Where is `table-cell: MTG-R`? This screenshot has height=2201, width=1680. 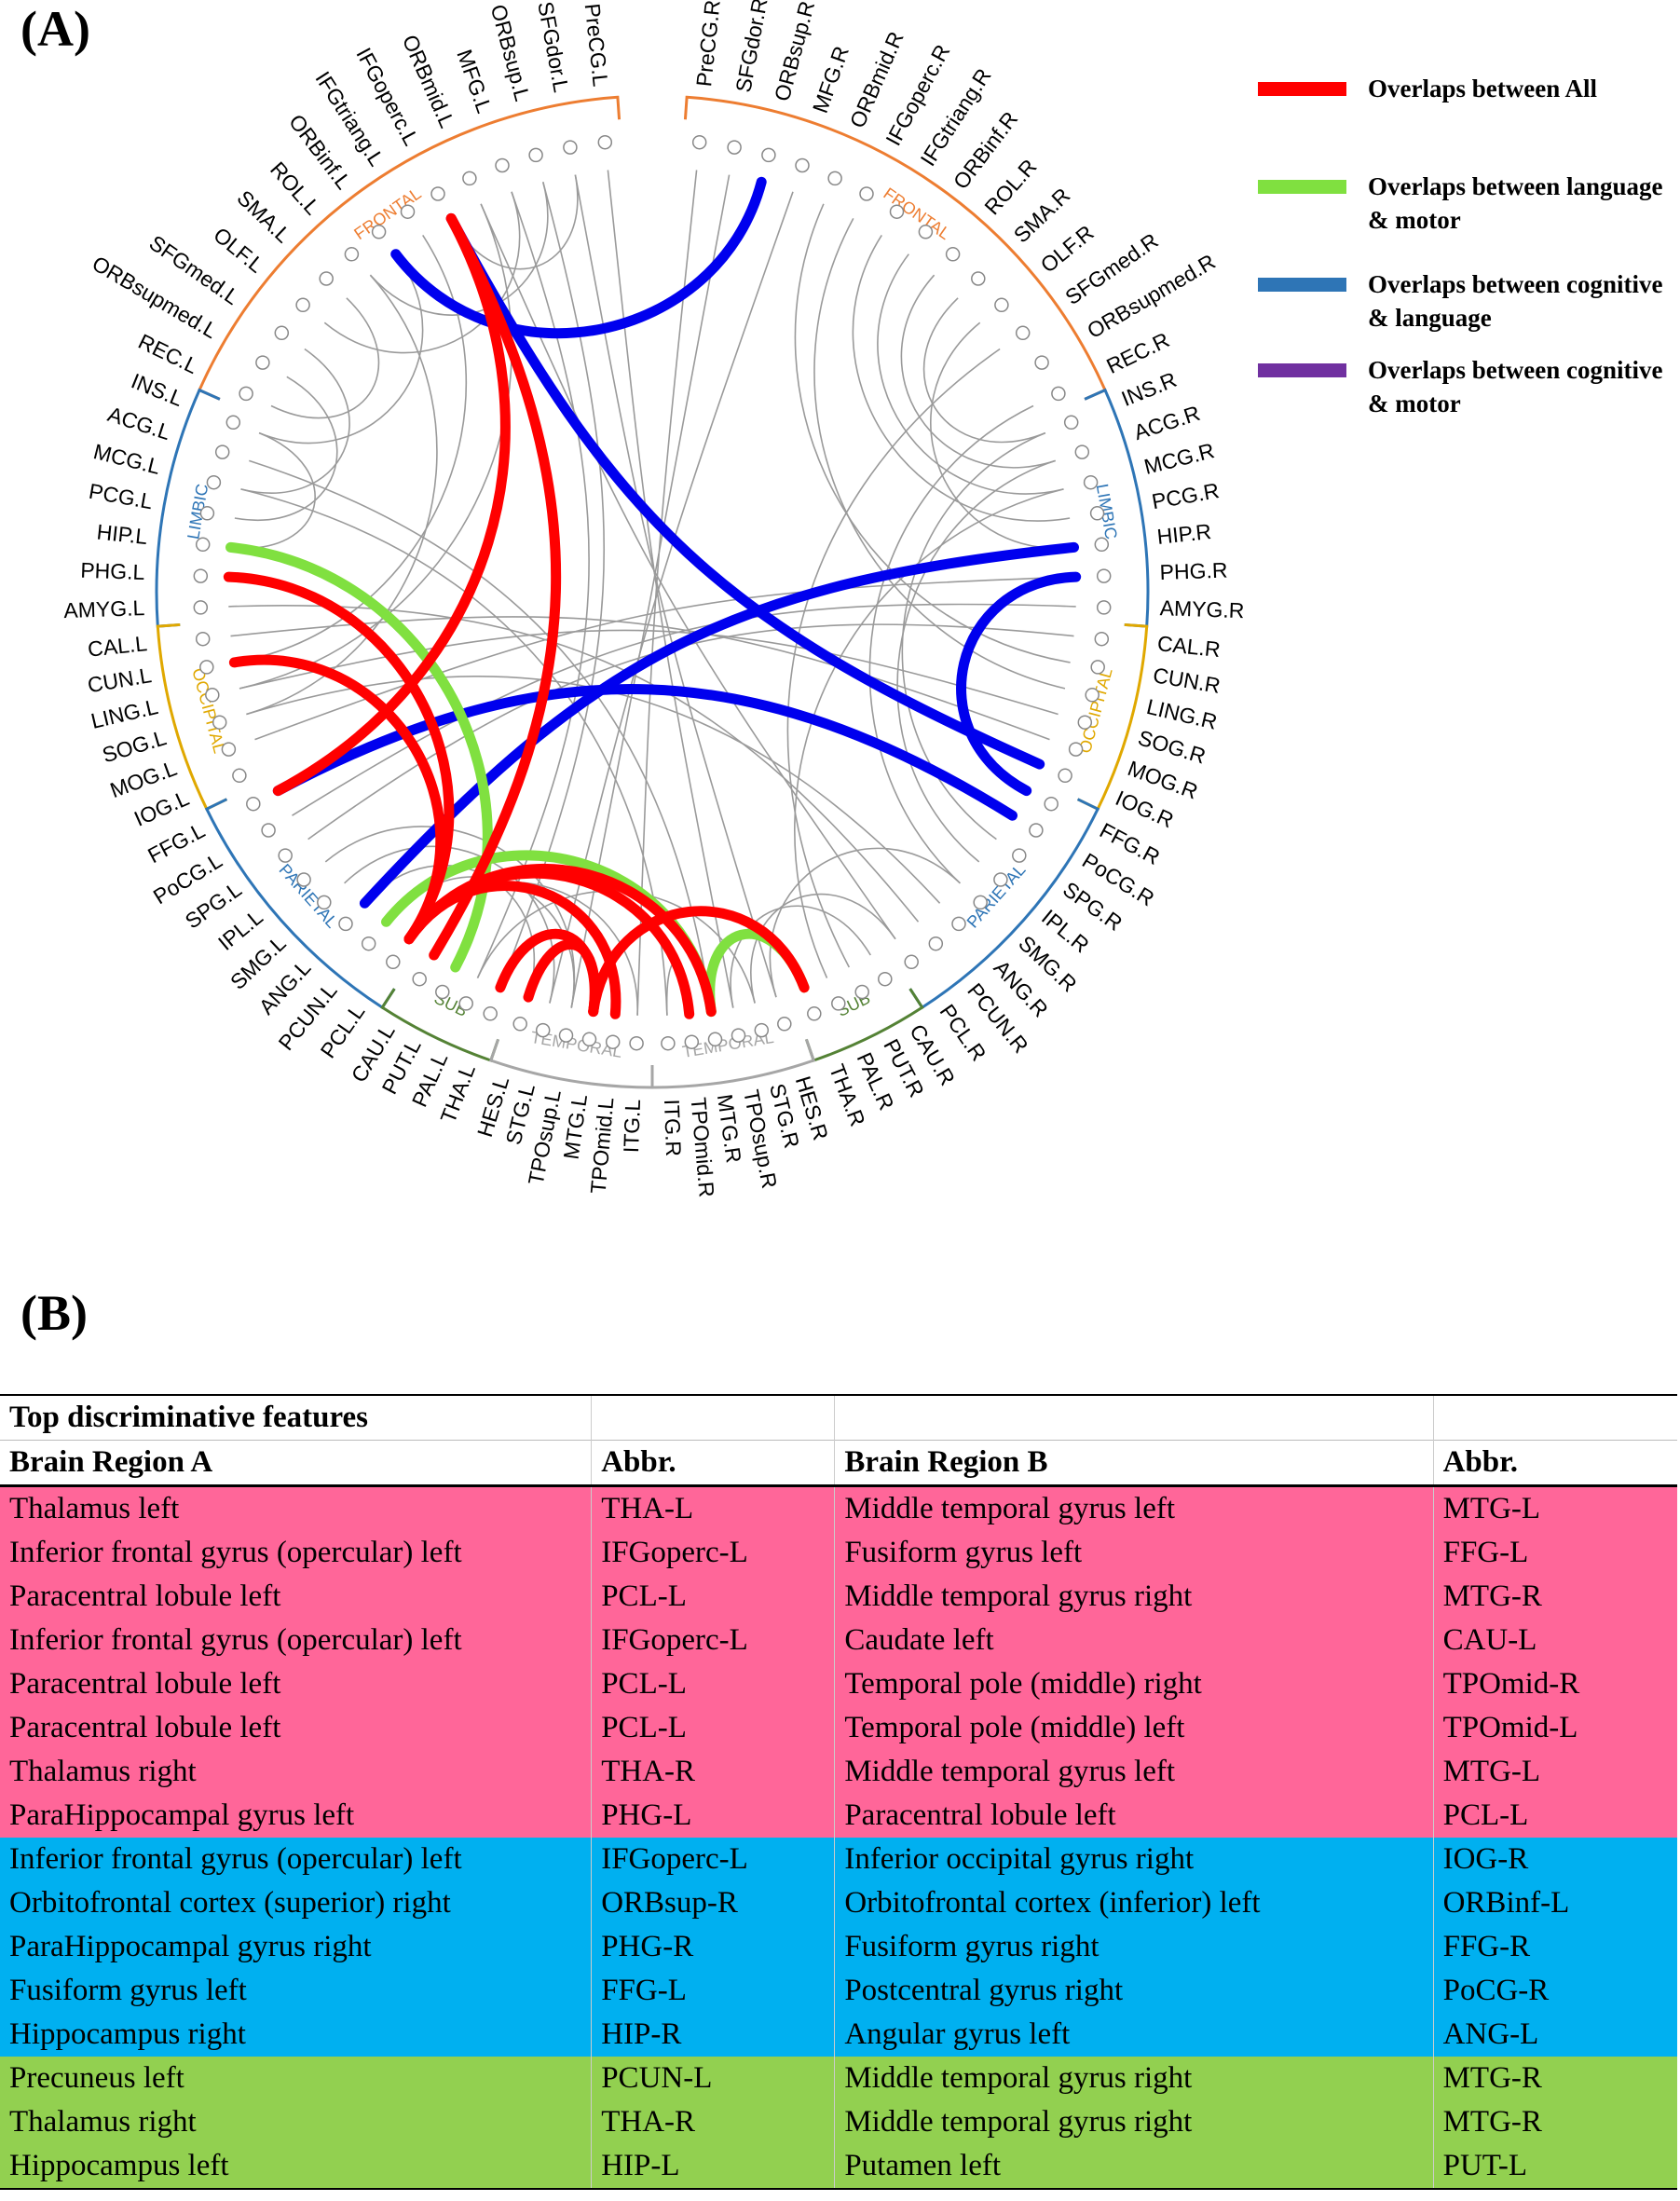
table-cell: MTG-R is located at coordinates (1492, 1596).